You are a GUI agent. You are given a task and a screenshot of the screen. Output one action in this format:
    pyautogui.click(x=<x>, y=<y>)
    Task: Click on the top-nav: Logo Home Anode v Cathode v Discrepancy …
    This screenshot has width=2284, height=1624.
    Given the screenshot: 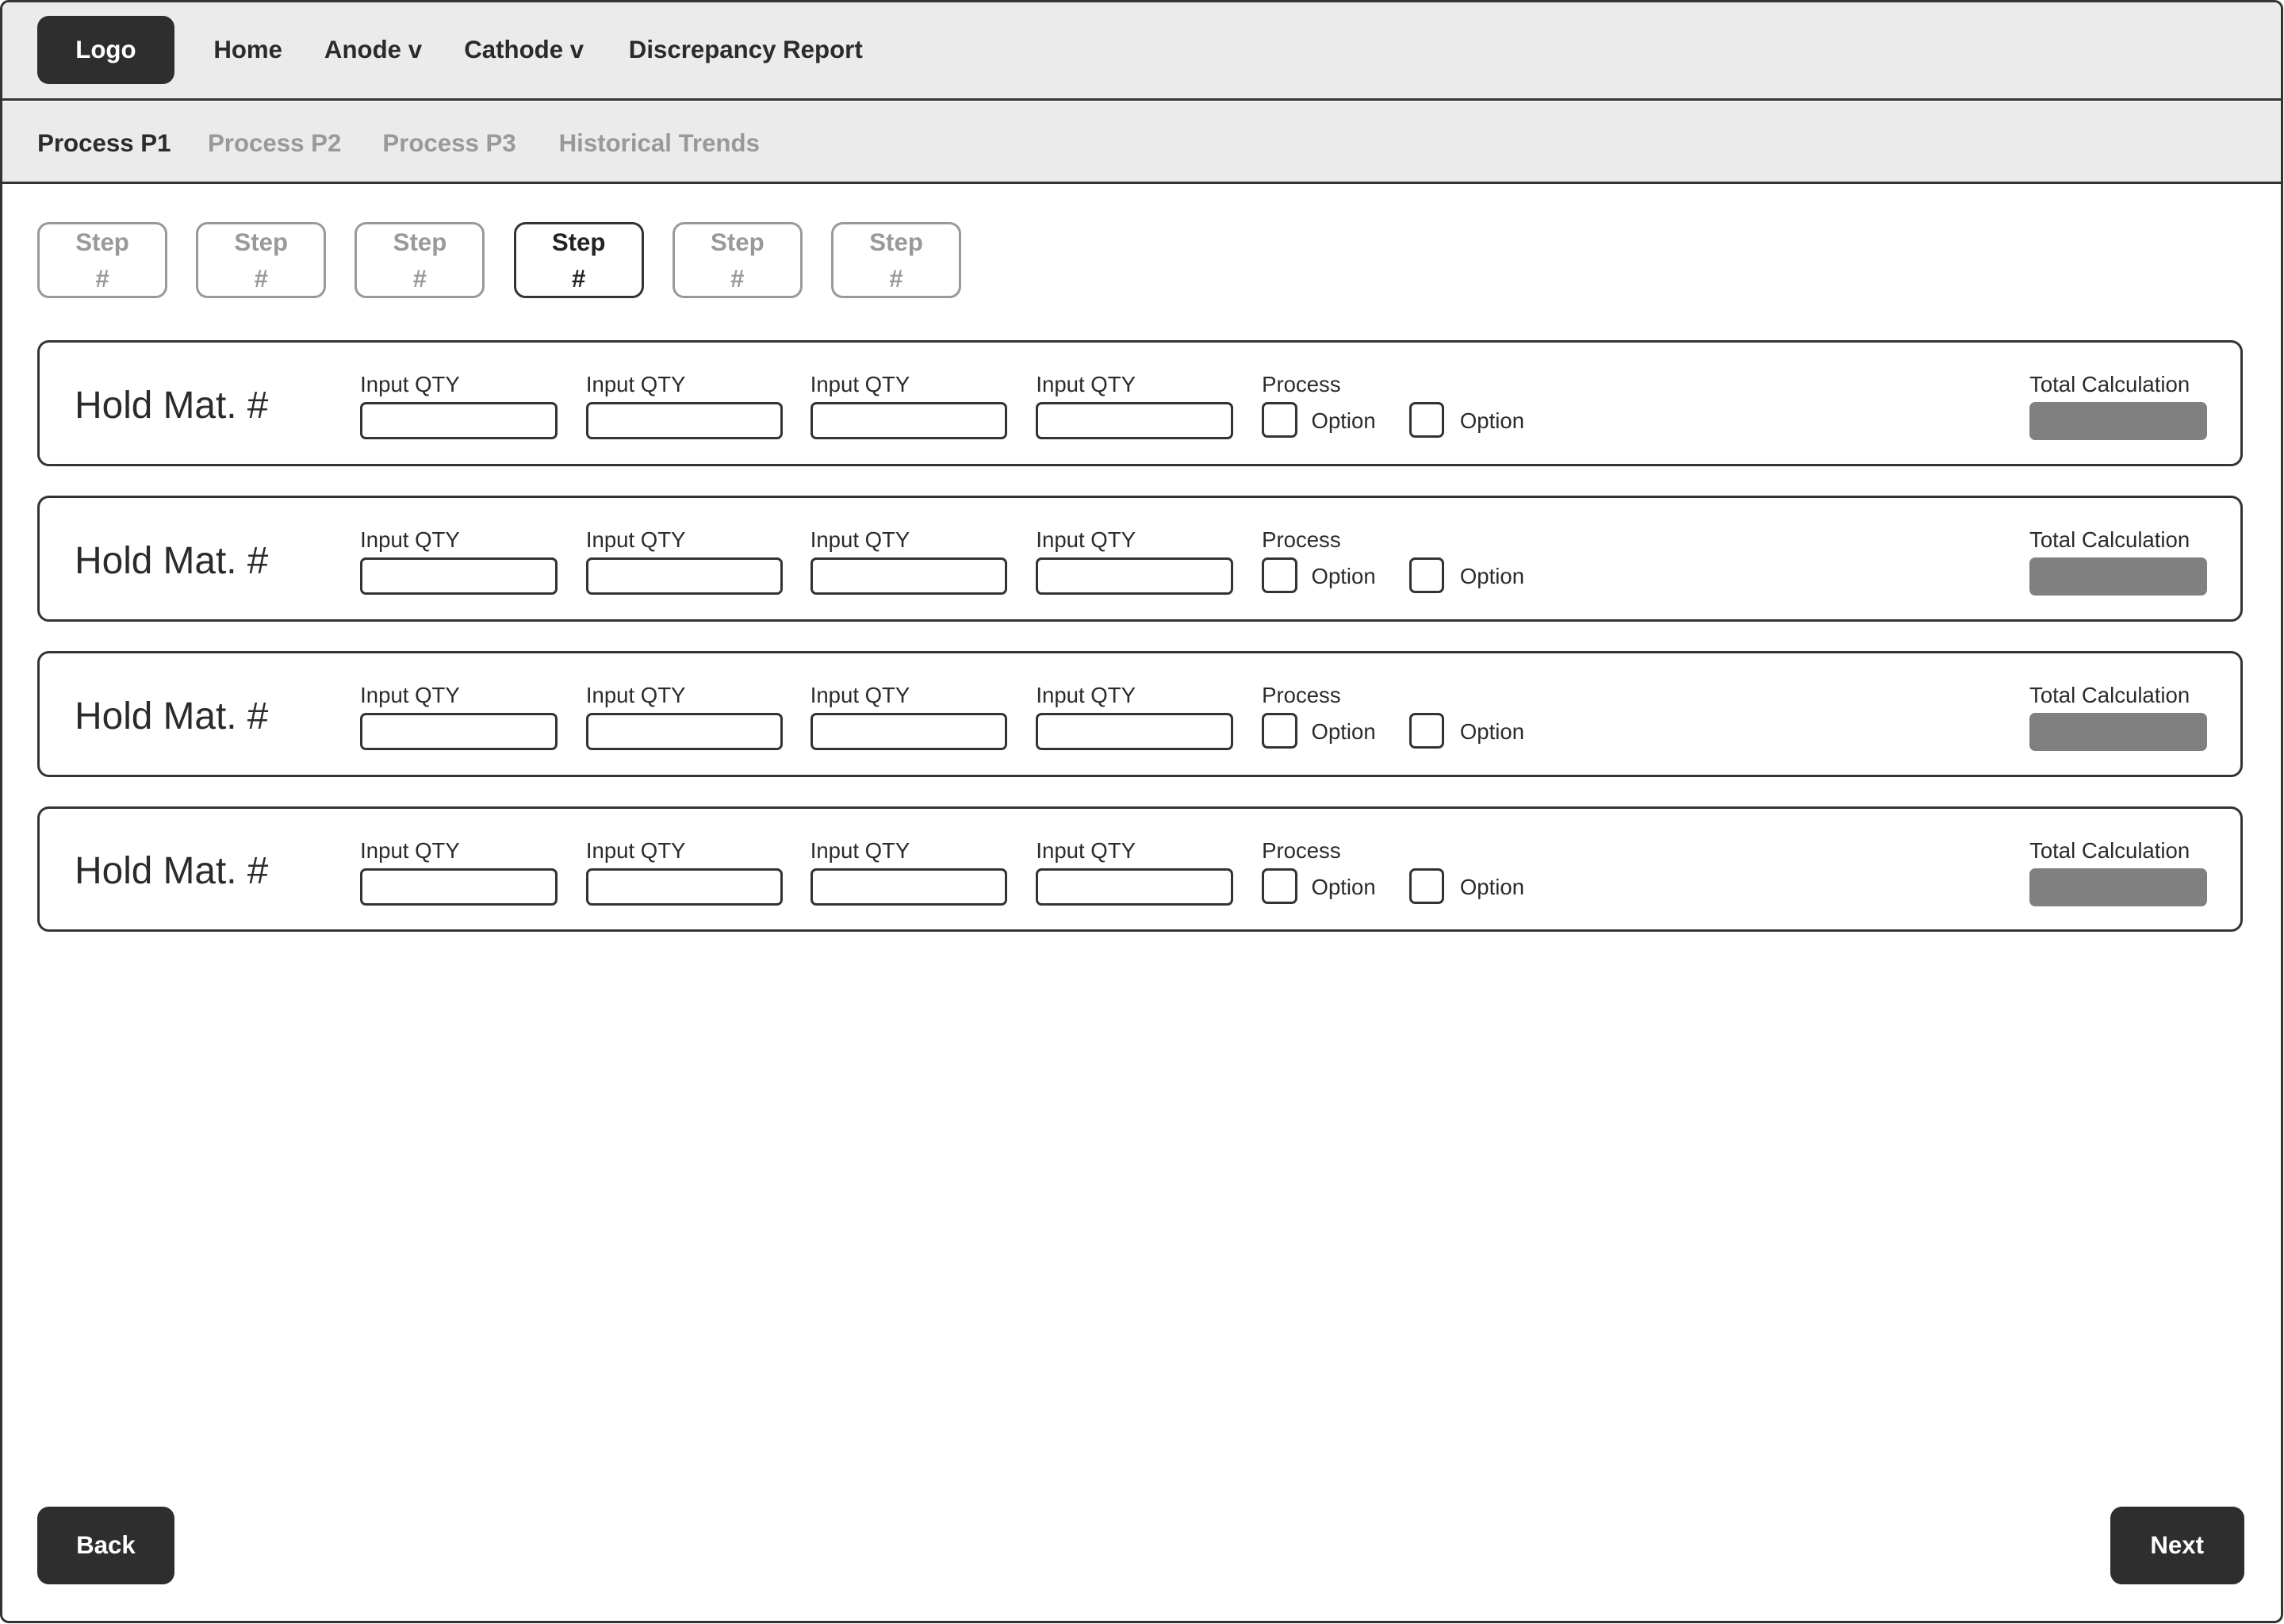 What is the action you would take?
    pyautogui.click(x=1141, y=52)
    